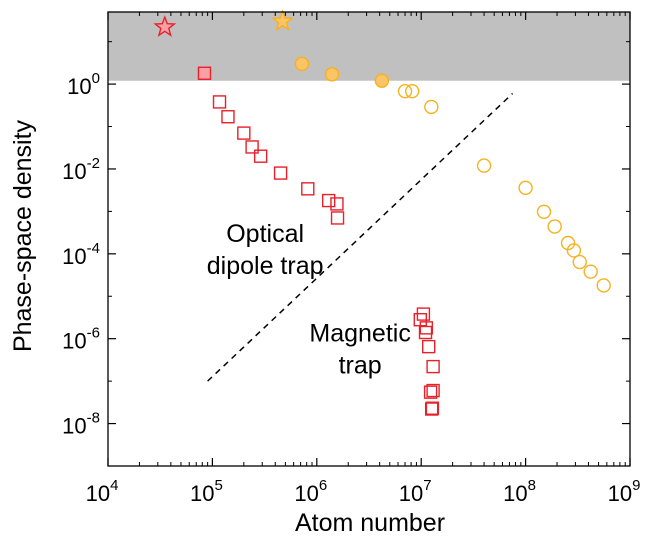 The height and width of the screenshot is (540, 655). I want to click on x-axis-label: Atom number, so click(370, 523).